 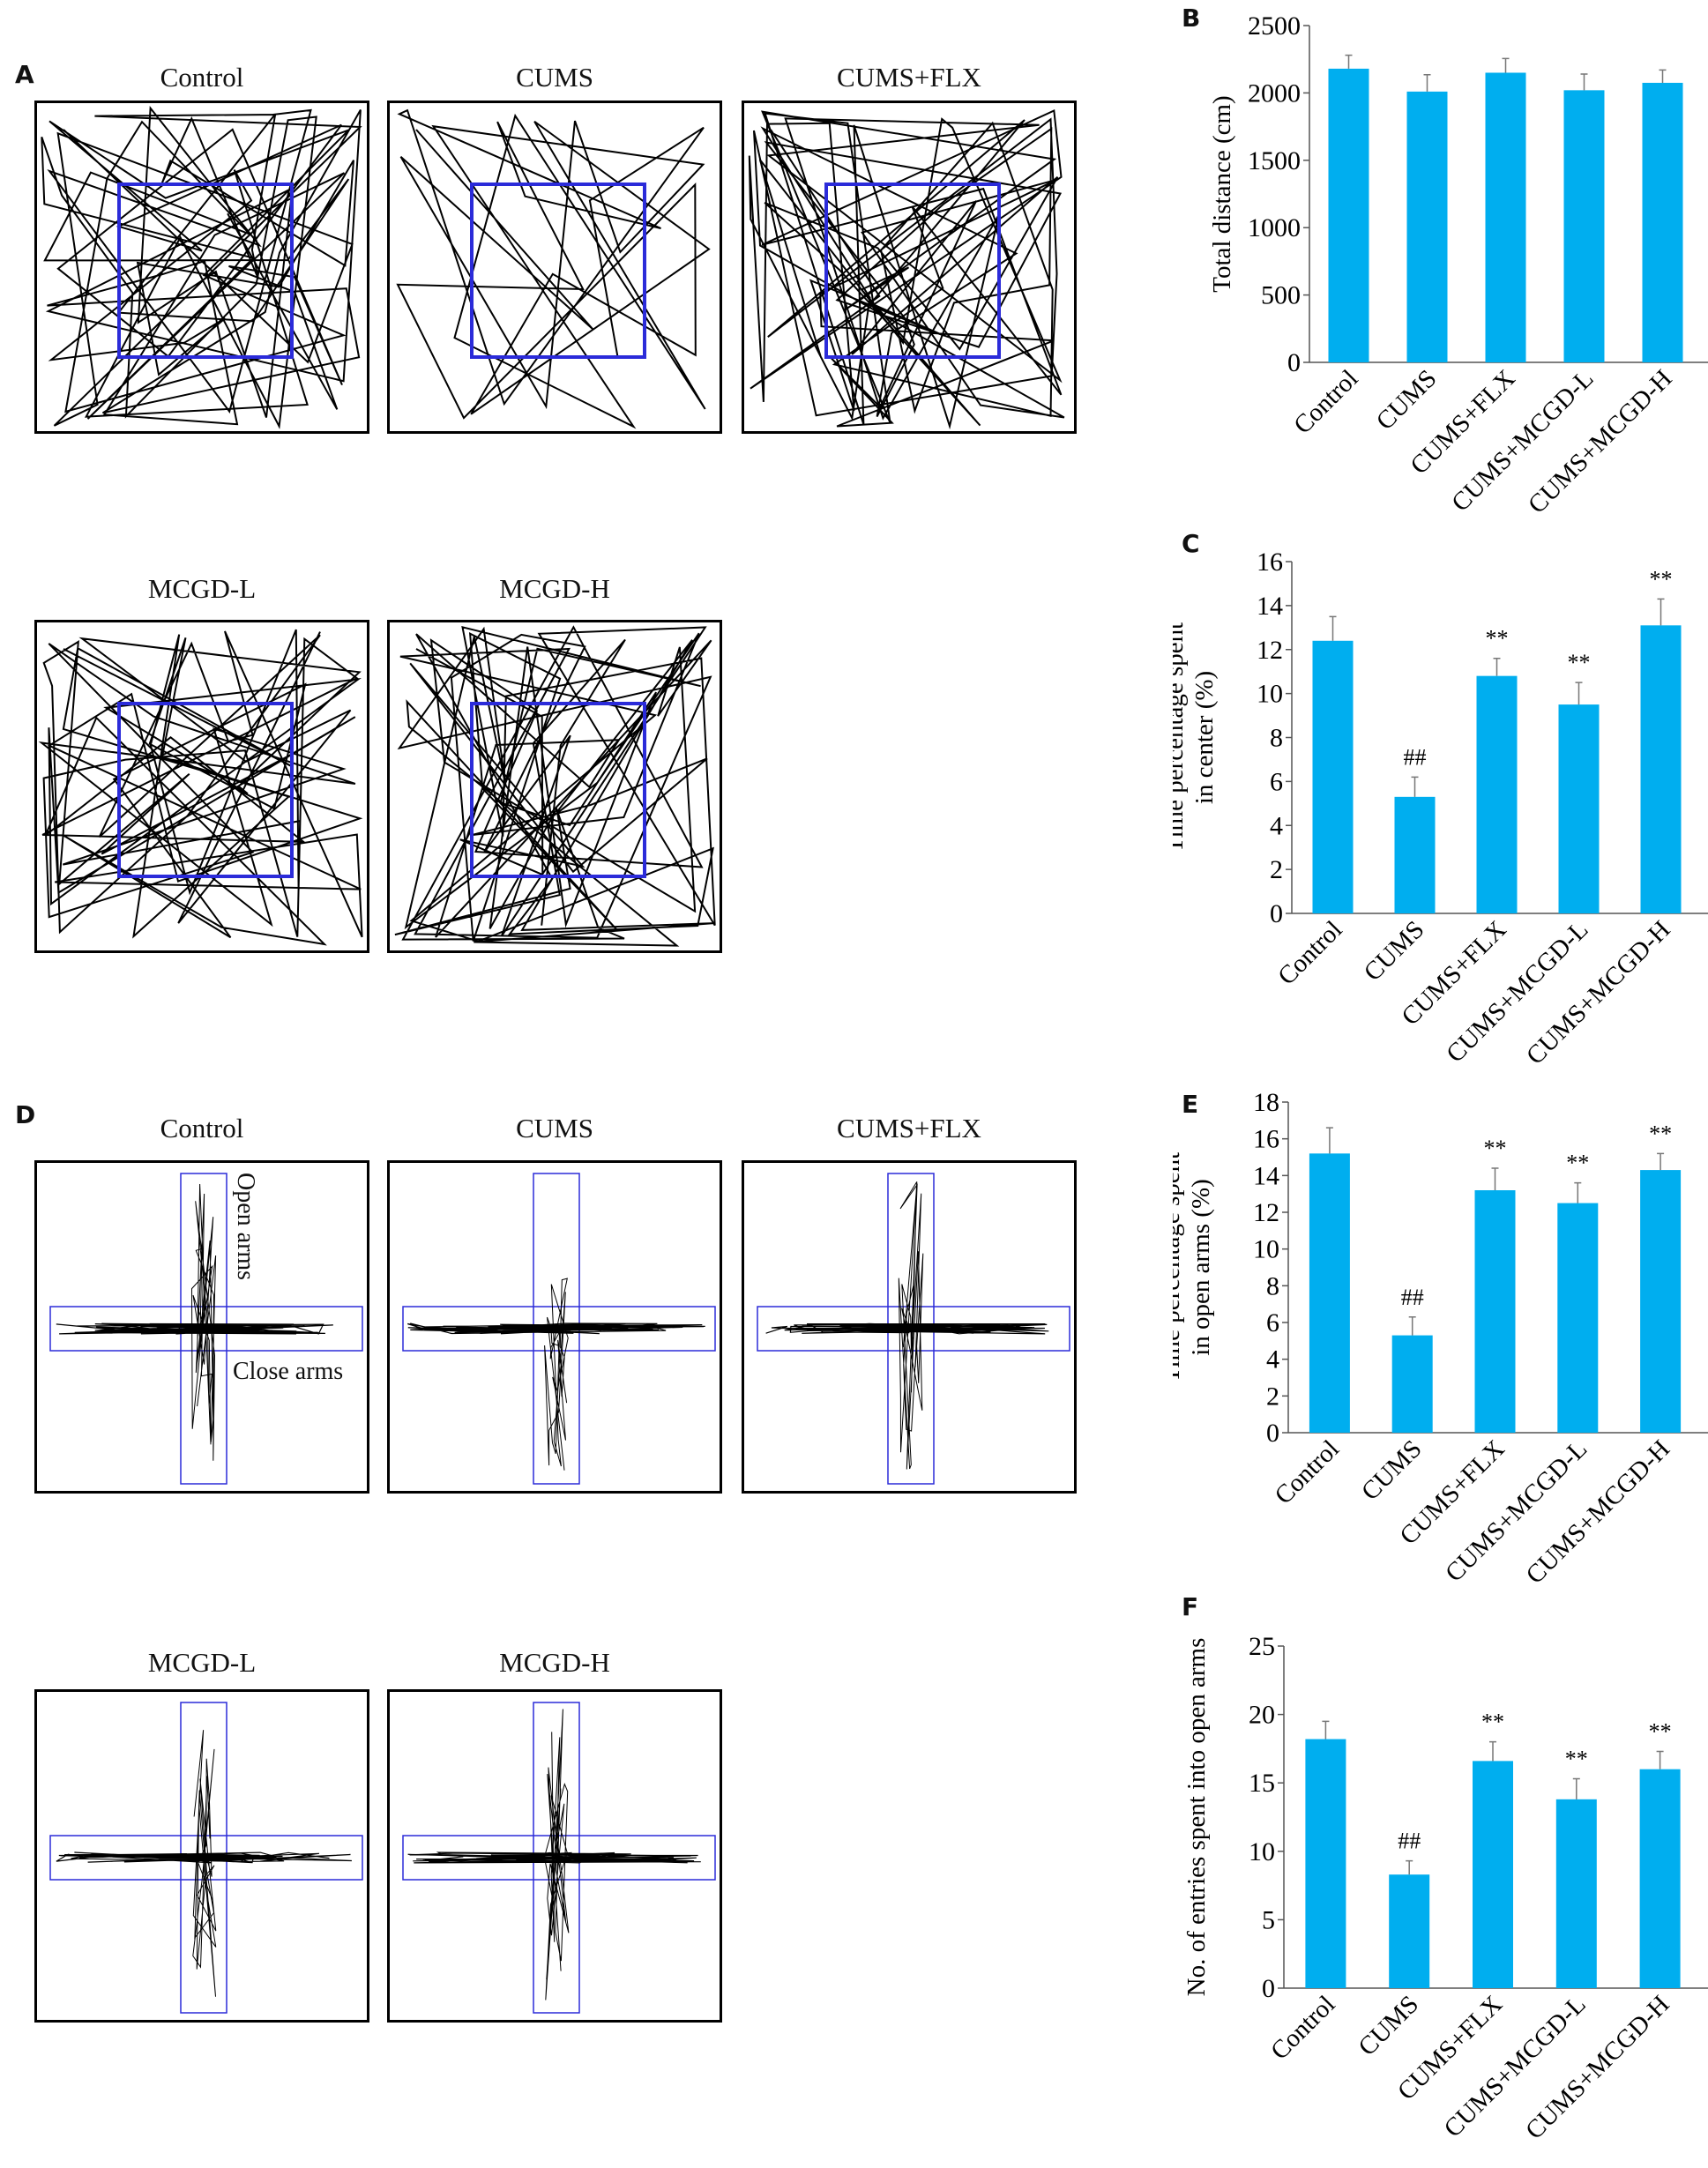 I want to click on open-field-arena-cums-flx, so click(x=910, y=267).